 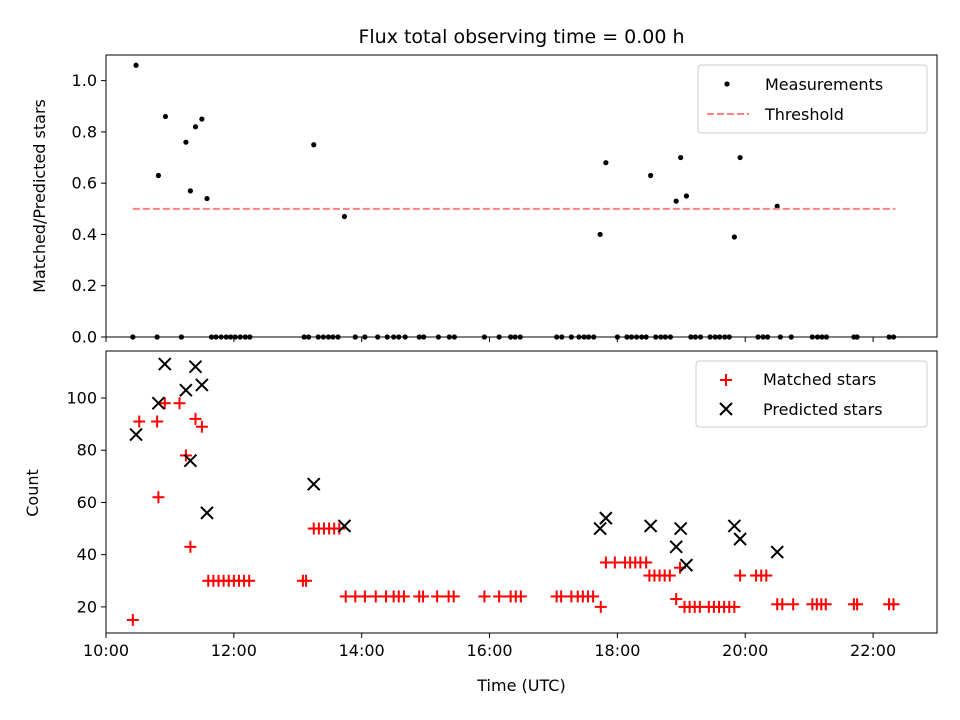 What do you see at coordinates (362, 650) in the screenshot?
I see `x-tick-label: 14:00` at bounding box center [362, 650].